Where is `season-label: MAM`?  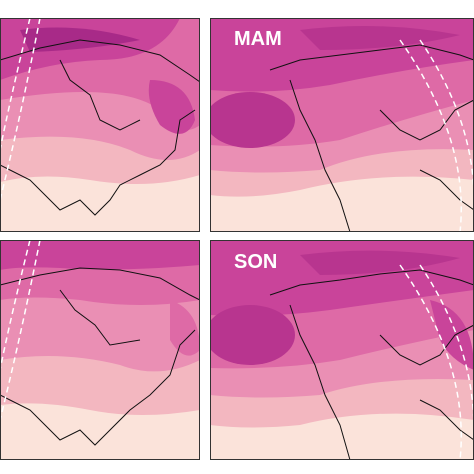 season-label: MAM is located at coordinates (258, 39).